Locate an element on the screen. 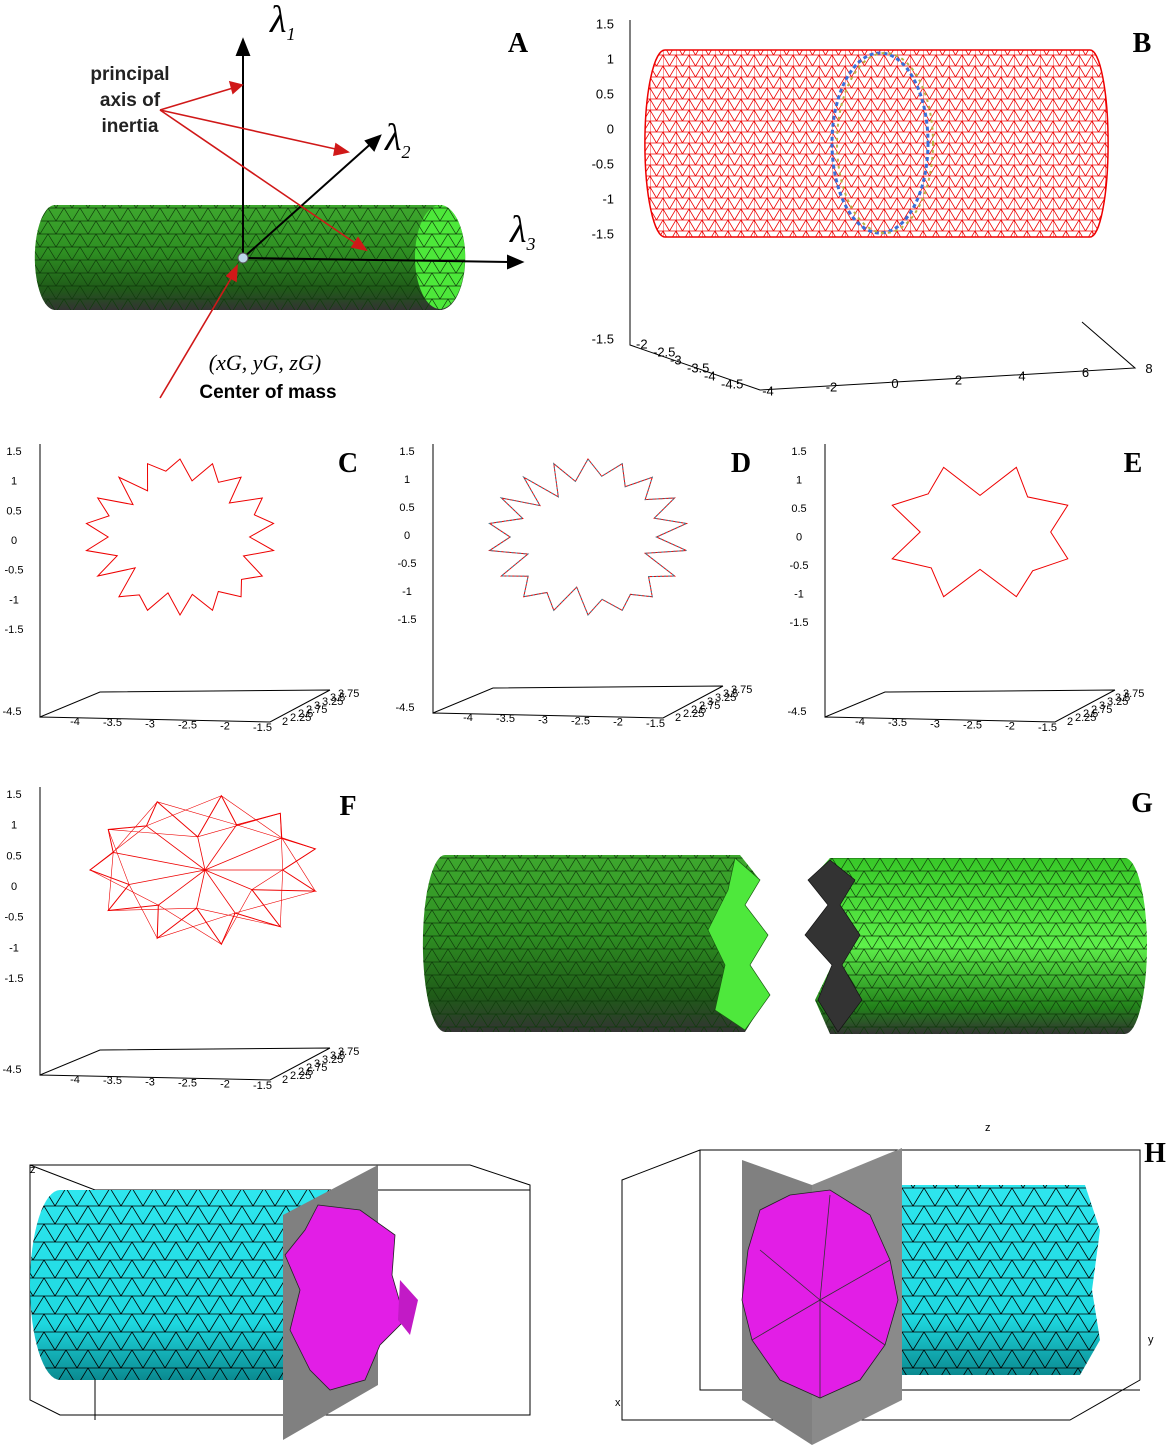  panel-g: G is located at coordinates (787, 911).